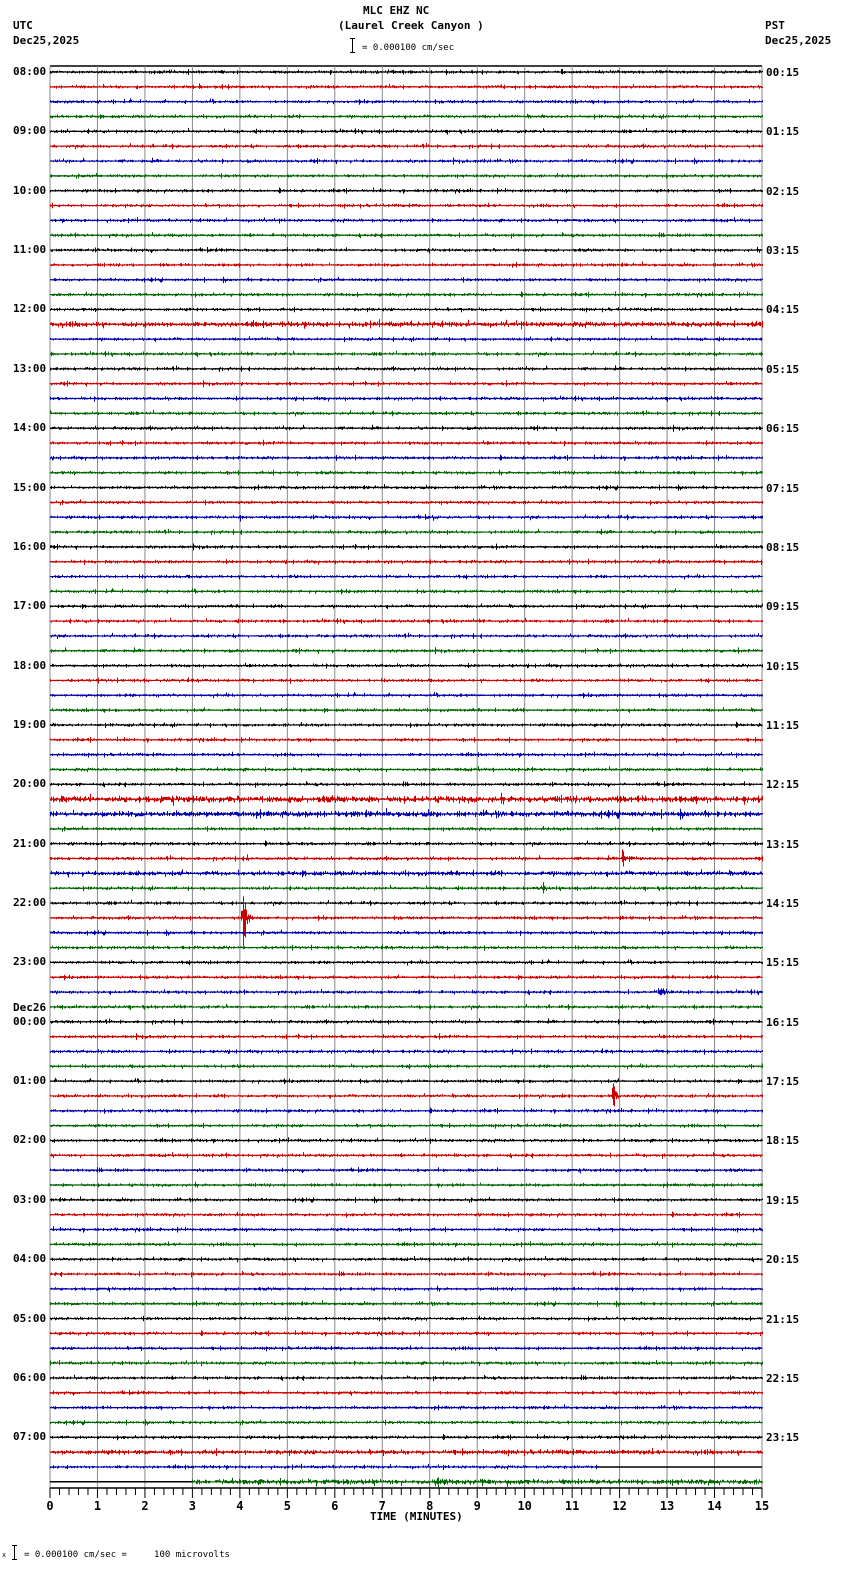 The image size is (850, 1584). I want to click on x-tick-label: 2, so click(144, 1506).